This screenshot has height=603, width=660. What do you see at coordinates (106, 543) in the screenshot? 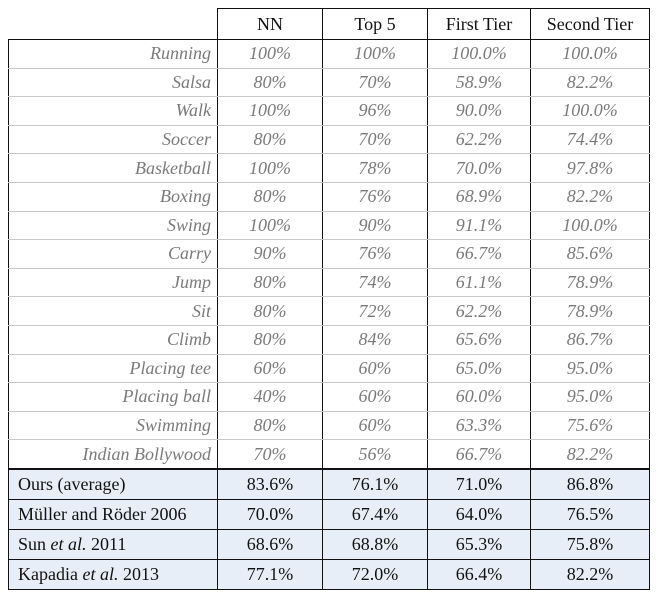
I see `method-year: 2011` at bounding box center [106, 543].